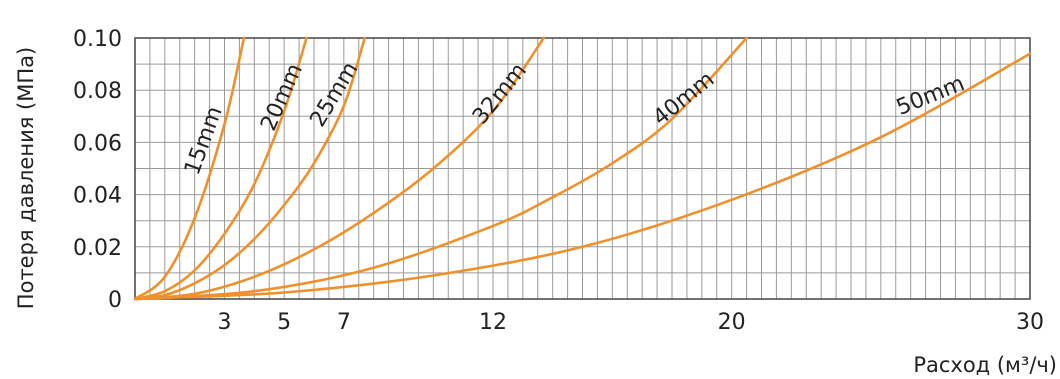  I want to click on x-tick-label: 30, so click(1030, 322).